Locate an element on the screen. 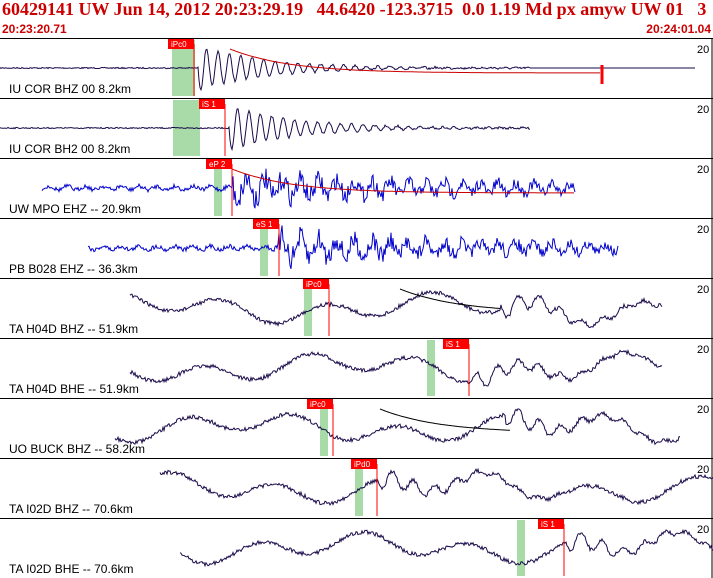 The height and width of the screenshot is (578, 713). pick-label: iPd0 is located at coordinates (362, 464).